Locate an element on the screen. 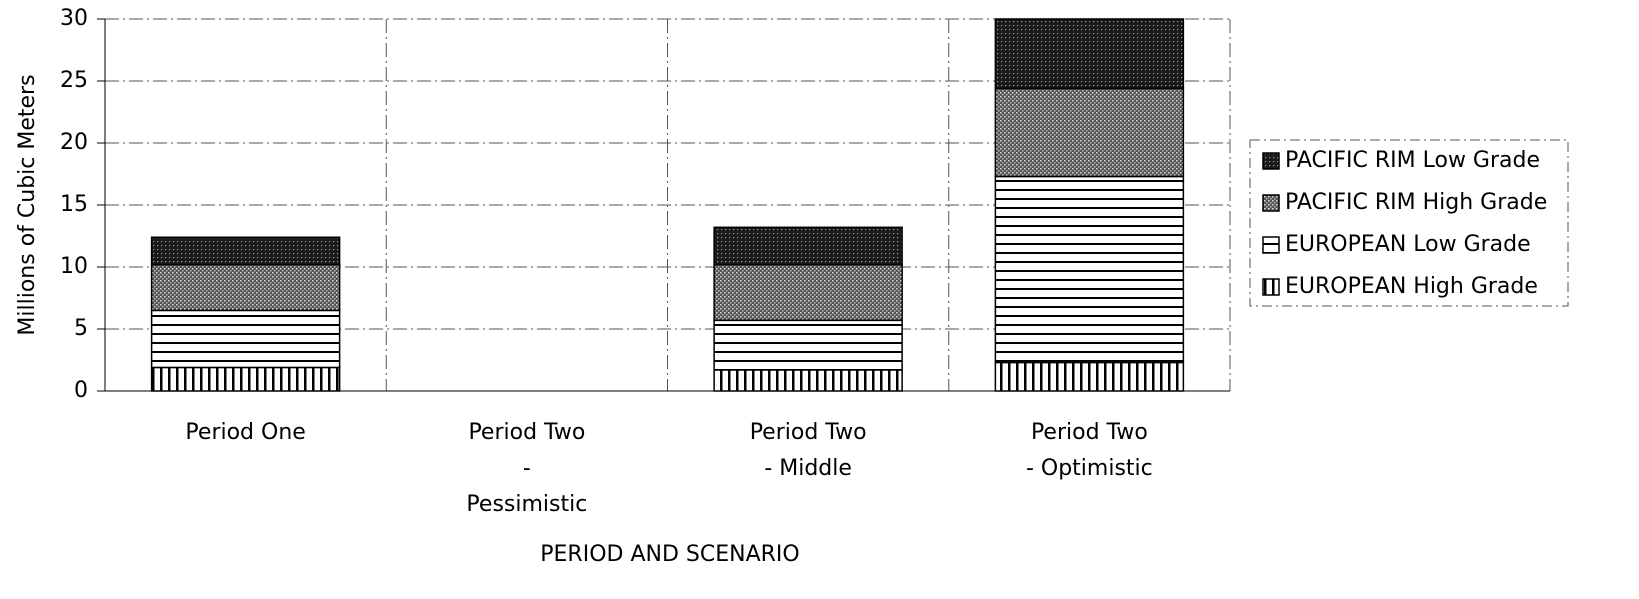 The width and height of the screenshot is (1639, 599). x-axis-label: PERIOD AND SCENARIO is located at coordinates (669, 554).